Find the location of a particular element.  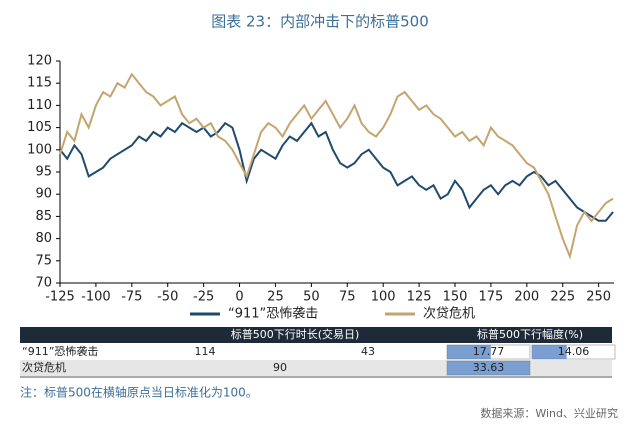

x-tick-label: 200 is located at coordinates (526, 297).